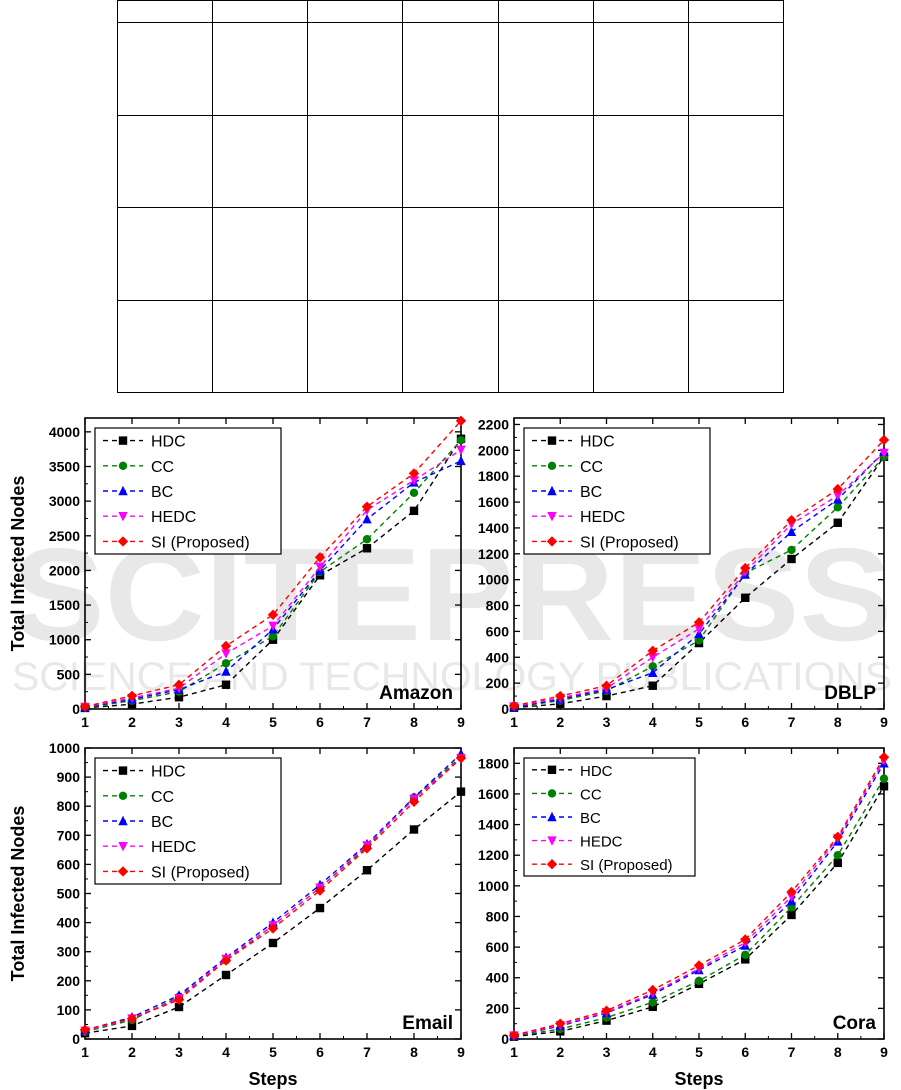  I want to click on table-row, so click(450, 254).